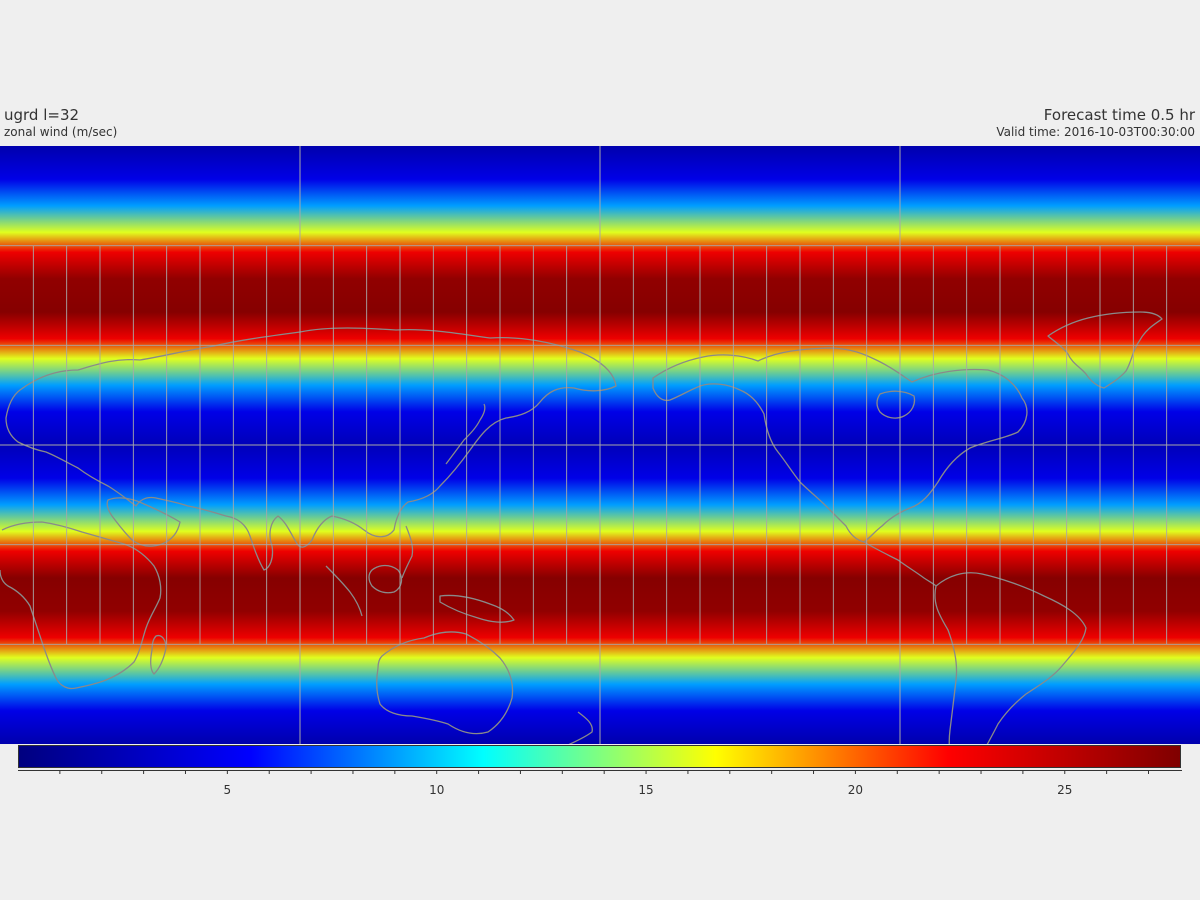 The height and width of the screenshot is (900, 1200). I want to click on colorbar-ticks: 5 10 15 20 25, so click(604, 783).